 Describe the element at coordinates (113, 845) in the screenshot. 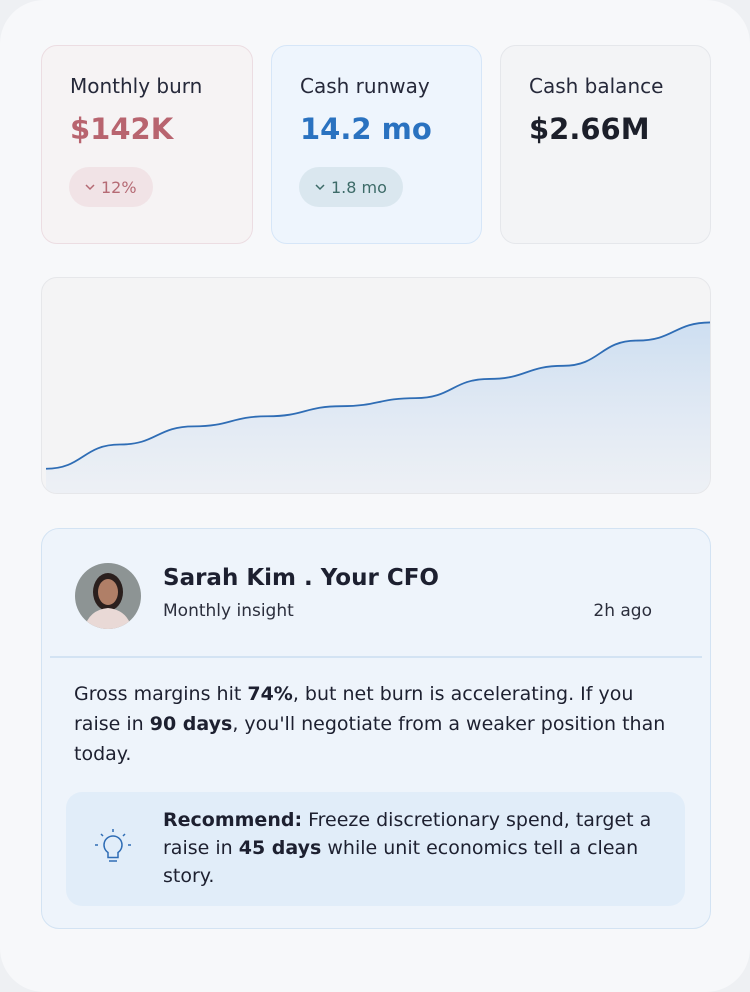

I see `bulb-icon` at that location.